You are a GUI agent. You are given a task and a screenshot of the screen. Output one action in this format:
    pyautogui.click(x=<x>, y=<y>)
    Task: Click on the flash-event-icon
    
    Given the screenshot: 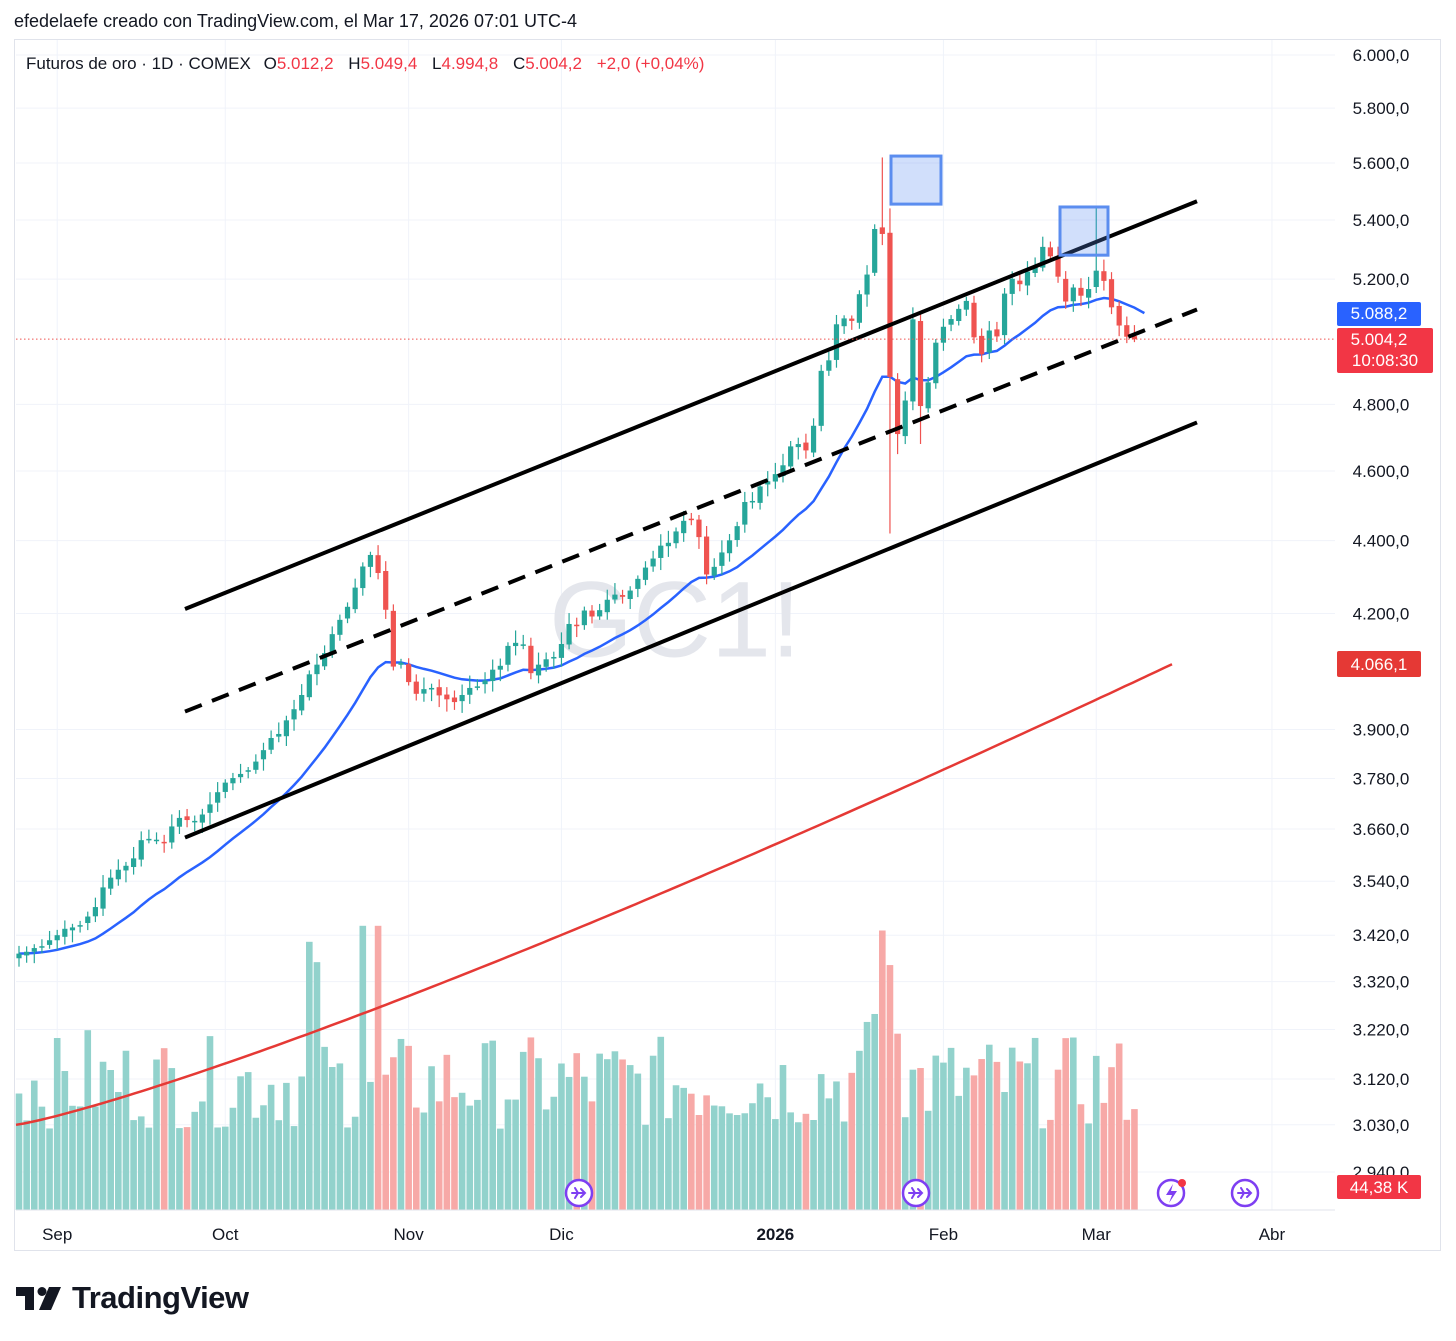 What is the action you would take?
    pyautogui.click(x=1171, y=1193)
    